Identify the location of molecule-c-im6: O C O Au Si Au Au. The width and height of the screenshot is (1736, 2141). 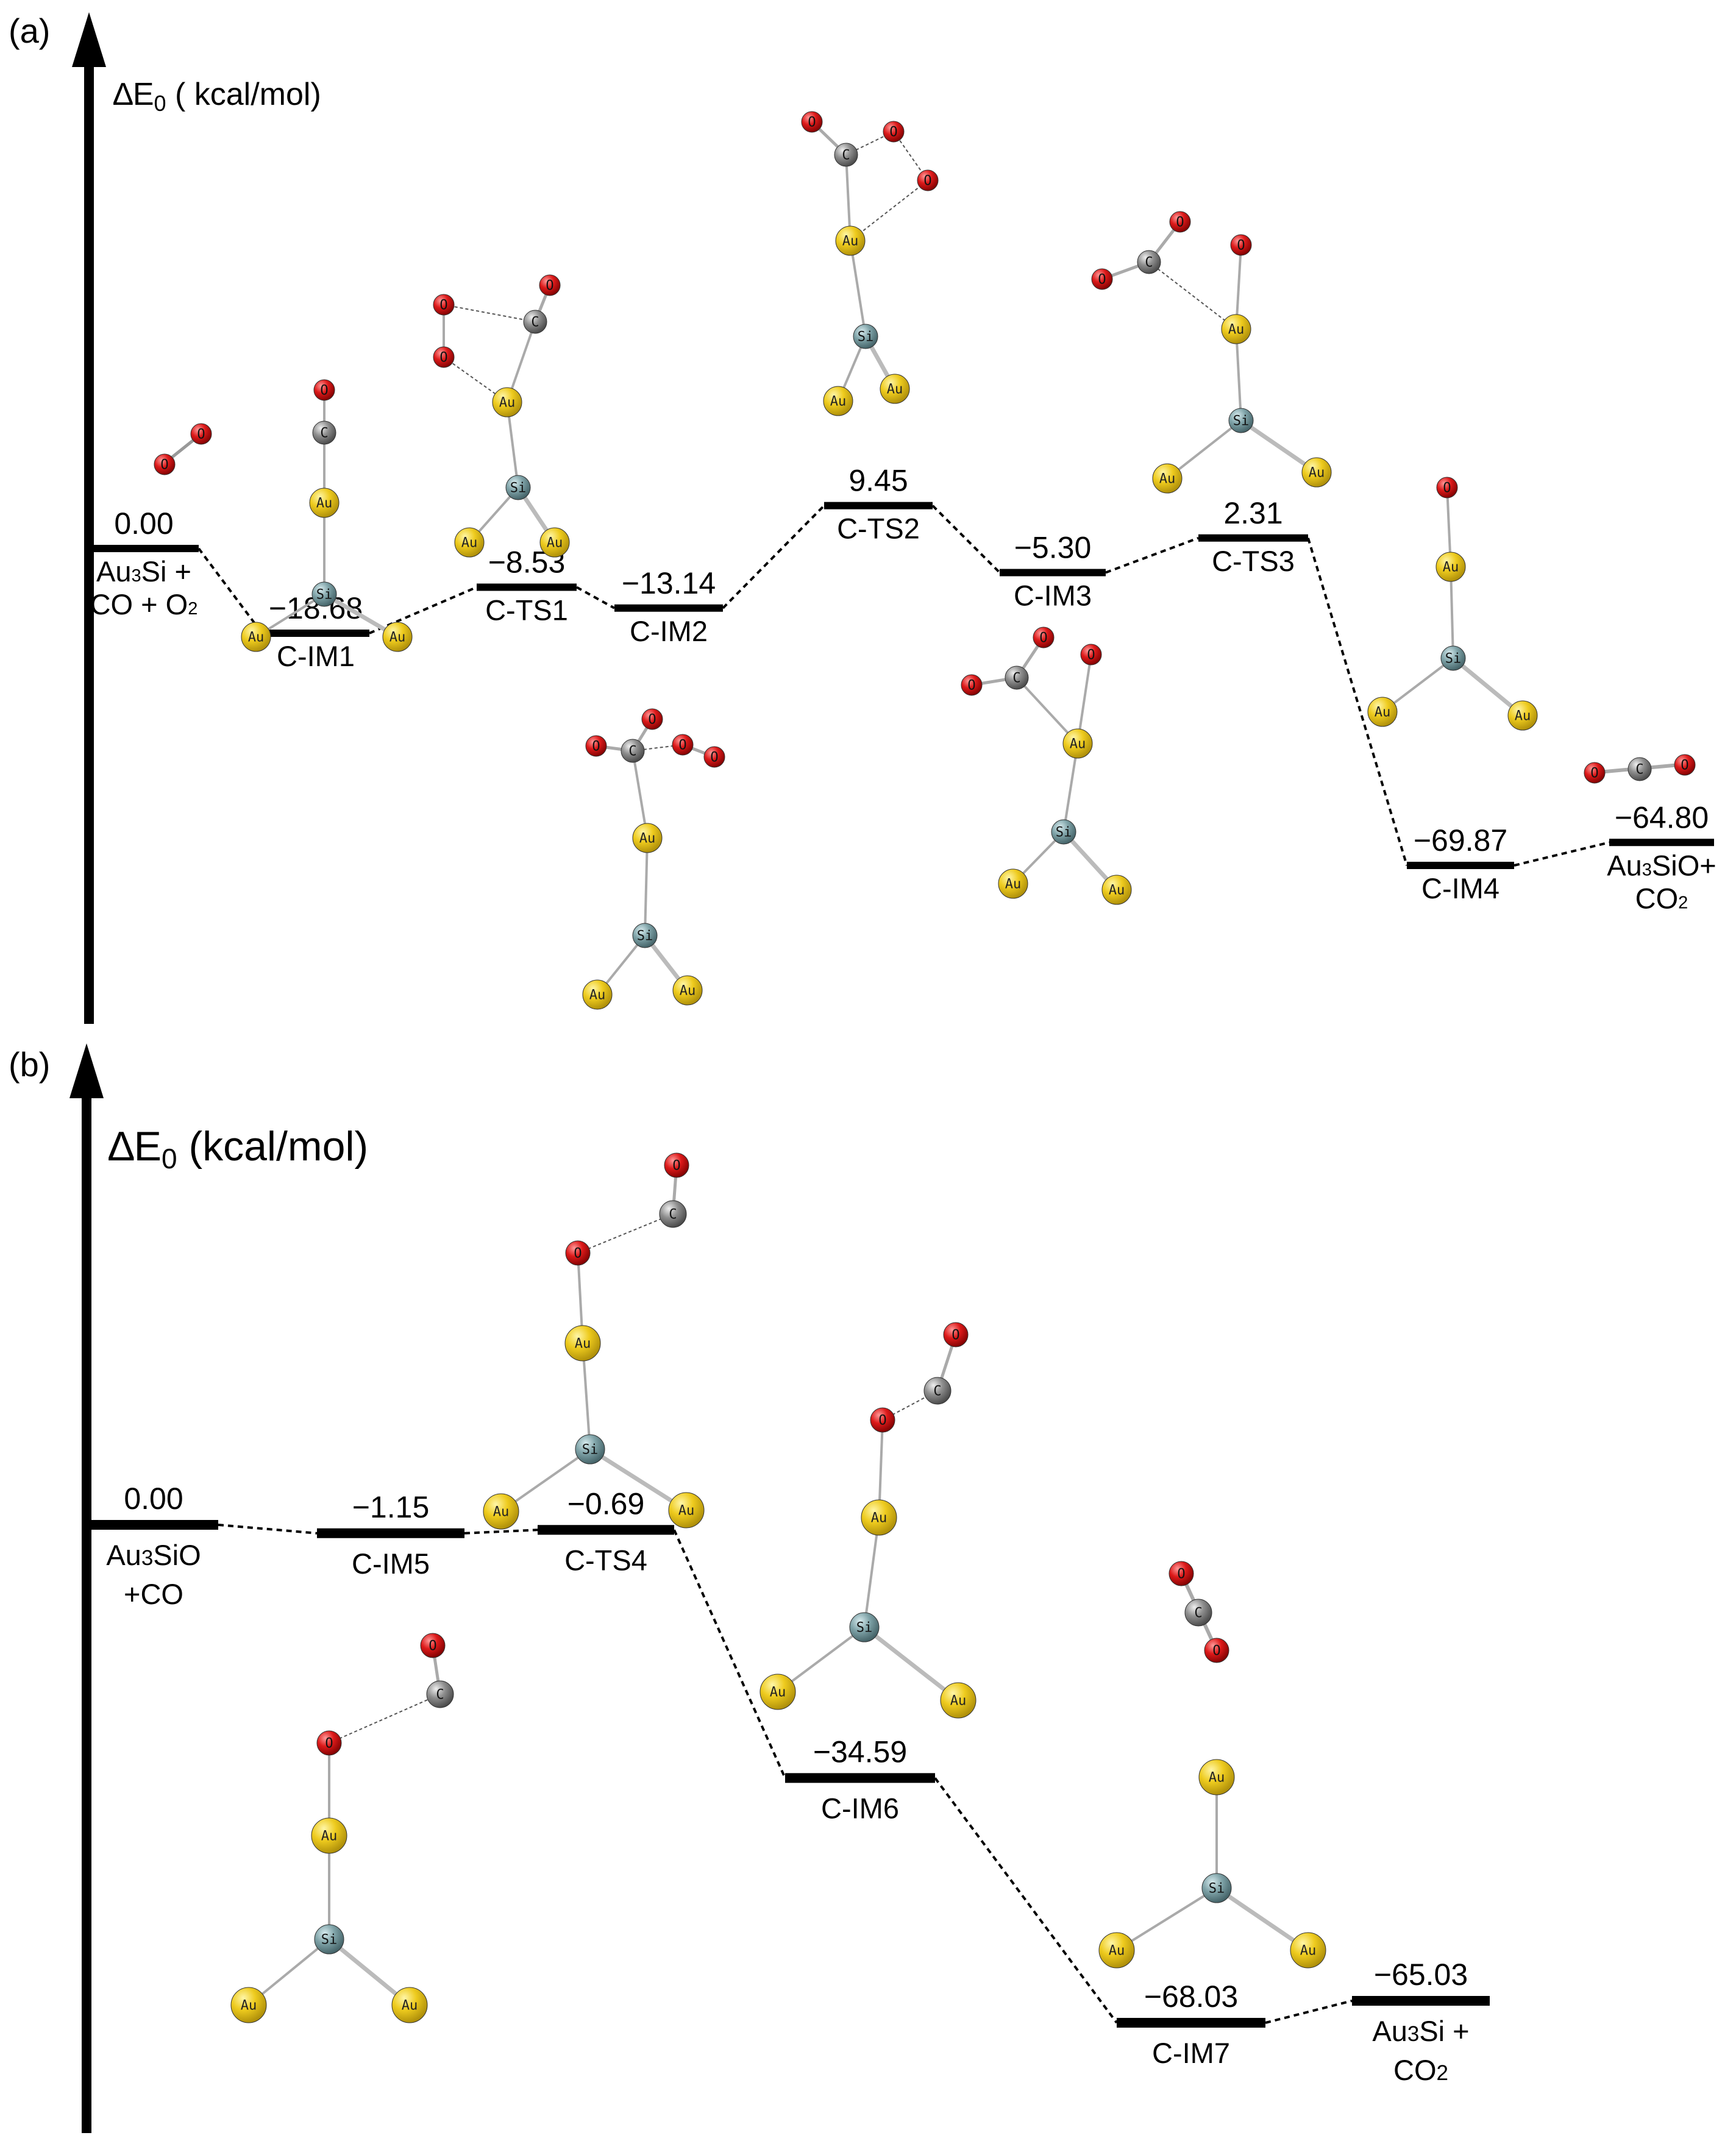
(868, 1520).